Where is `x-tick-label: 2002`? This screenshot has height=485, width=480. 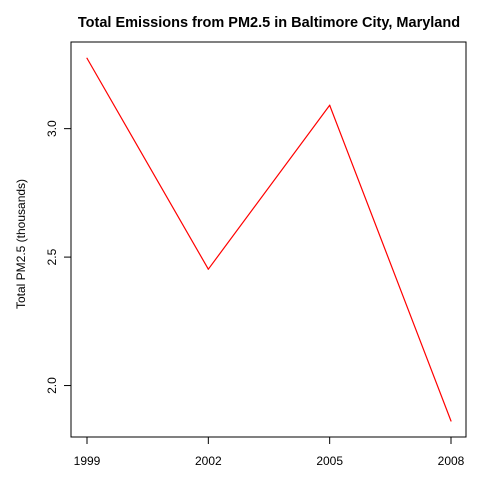 x-tick-label: 2002 is located at coordinates (208, 461).